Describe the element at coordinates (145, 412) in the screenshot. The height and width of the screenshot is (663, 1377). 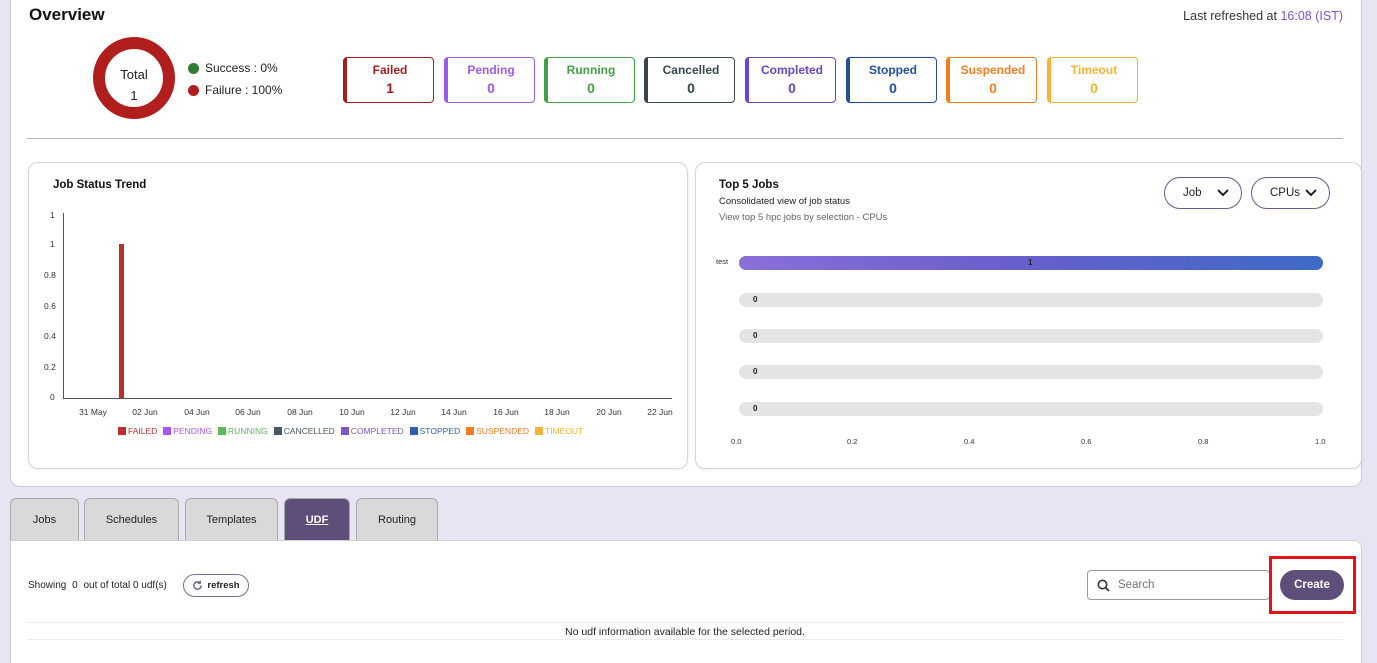
I see `x-tick-label: 02 Jun` at that location.